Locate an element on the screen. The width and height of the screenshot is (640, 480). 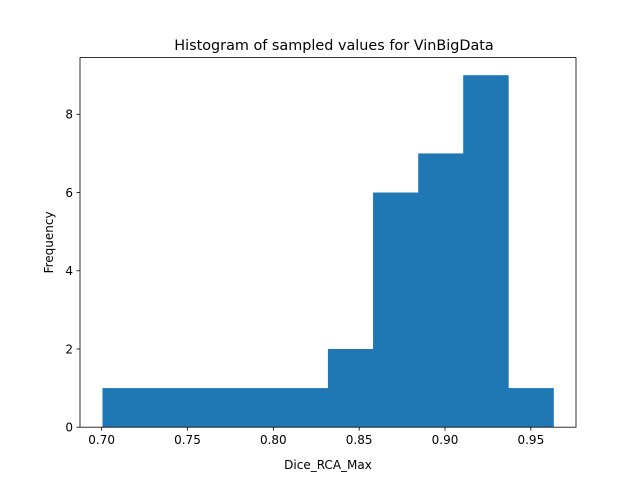
y-tick-label: 0 is located at coordinates (69, 428).